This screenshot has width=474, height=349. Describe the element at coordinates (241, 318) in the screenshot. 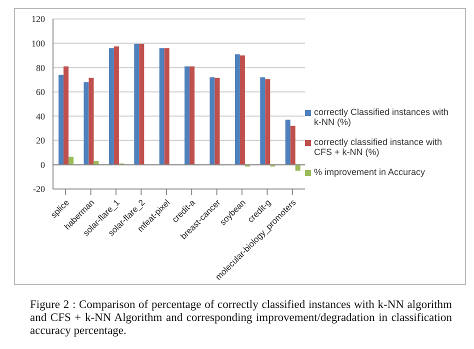

I see `caption: Figure 2 : Comparison of percentage of correctly classified instances with k-NN algorithm and CFS + k-NN Algorithm and corresponding improvement/degradation in classification accuracy percentage.` at that location.